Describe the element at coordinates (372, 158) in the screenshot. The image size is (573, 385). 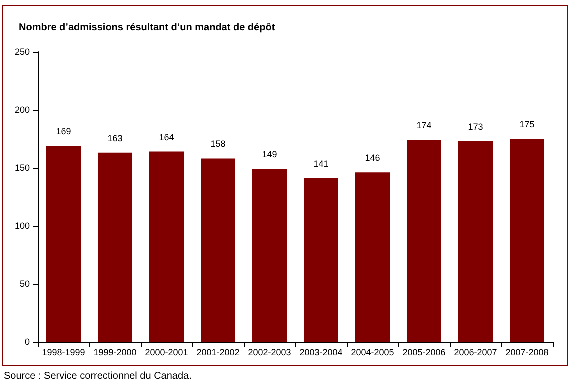
I see `data-label: 146` at that location.